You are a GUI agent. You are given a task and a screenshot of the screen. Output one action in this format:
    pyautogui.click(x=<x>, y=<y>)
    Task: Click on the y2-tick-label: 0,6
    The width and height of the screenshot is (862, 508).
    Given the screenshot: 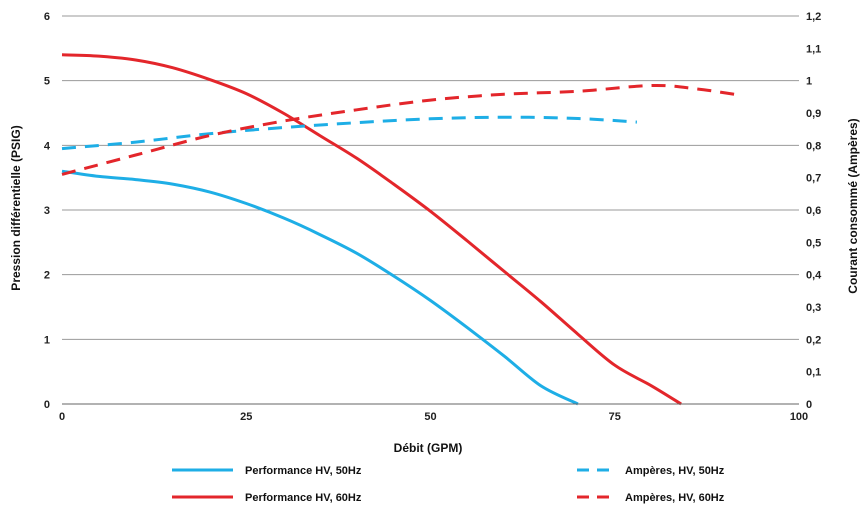 What is the action you would take?
    pyautogui.click(x=813, y=211)
    